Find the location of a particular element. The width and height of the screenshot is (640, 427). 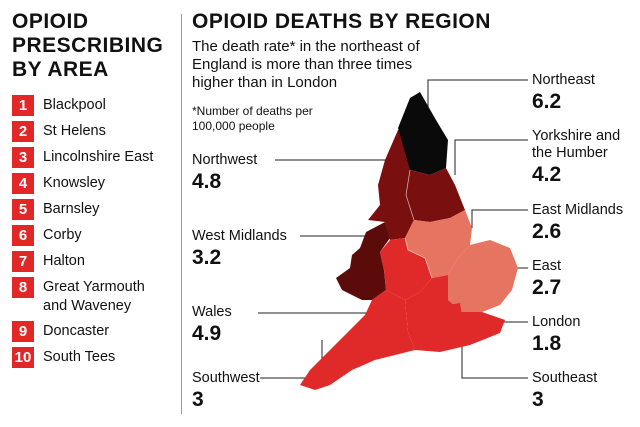

label-northeast: Northeast 6.2 is located at coordinates (563, 93).